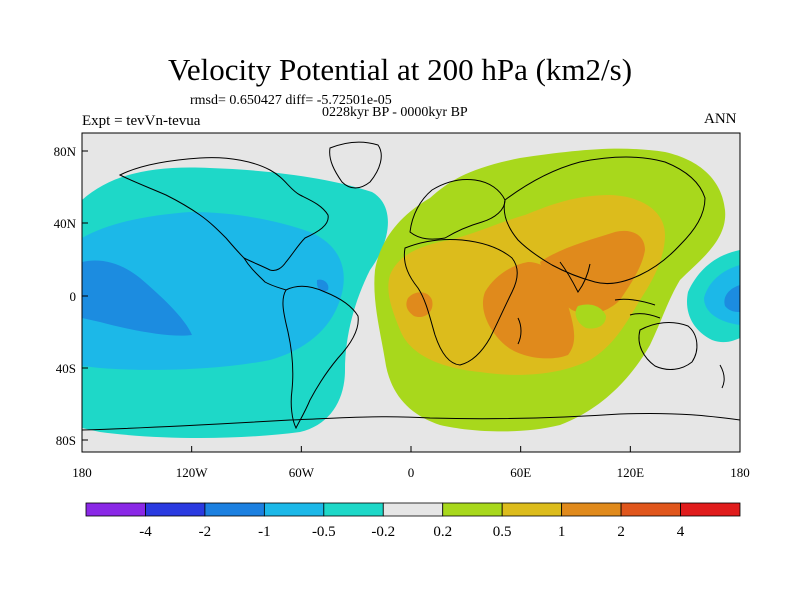 This screenshot has height=600, width=800. I want to click on season-label: ANN, so click(720, 119).